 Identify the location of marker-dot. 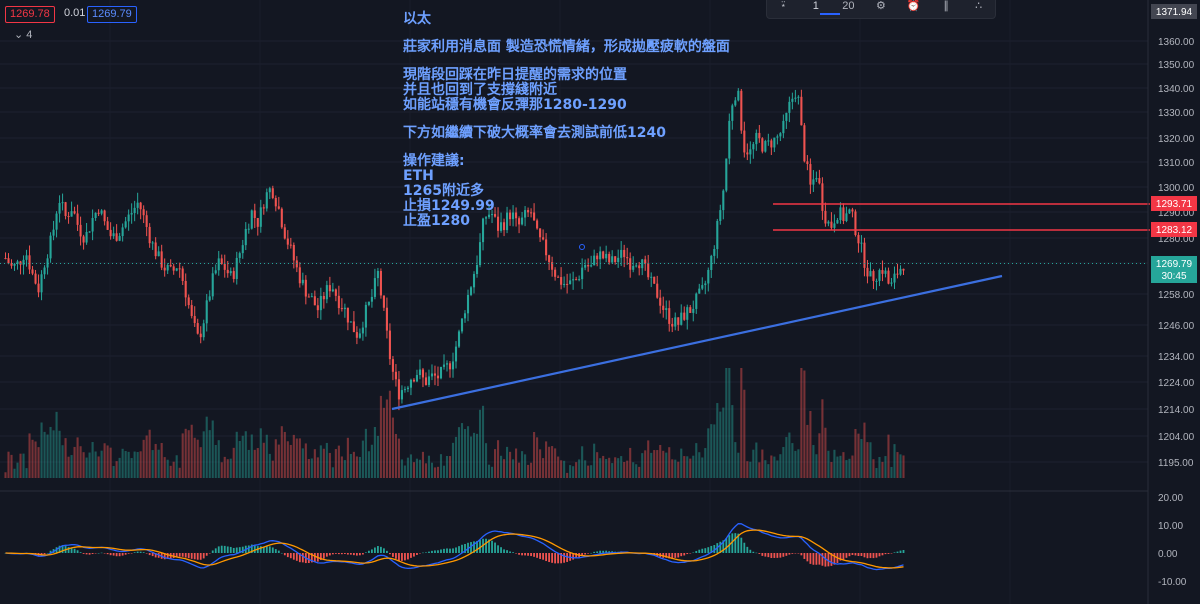
(582, 247).